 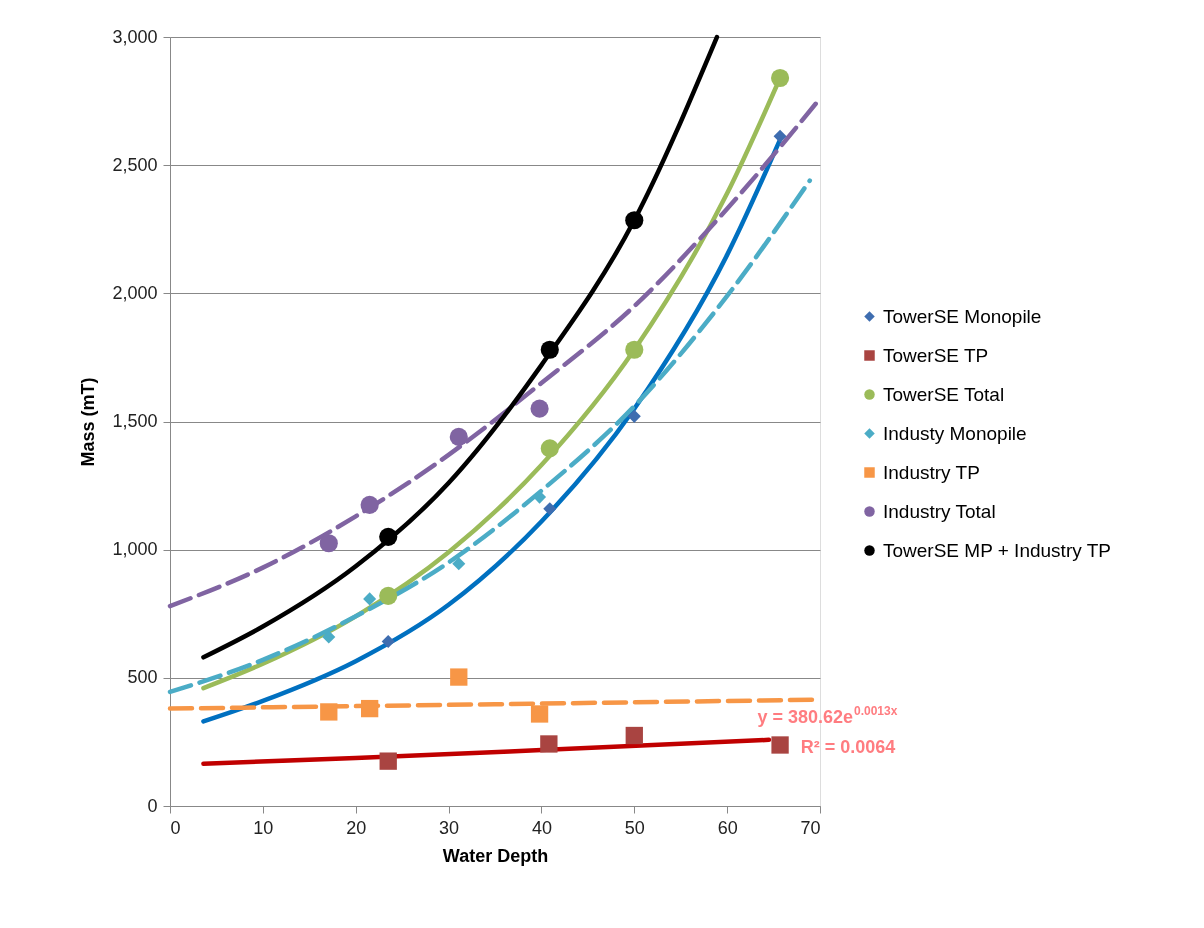 What do you see at coordinates (135, 292) in the screenshot?
I see `y-tick-label: 2,000` at bounding box center [135, 292].